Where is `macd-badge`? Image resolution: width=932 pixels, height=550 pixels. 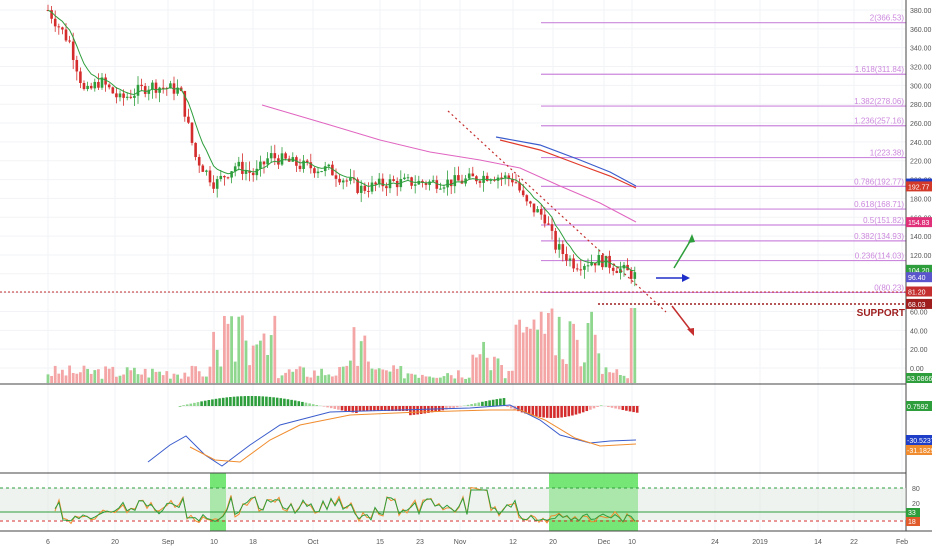
macd-badge is located at coordinates (919, 450).